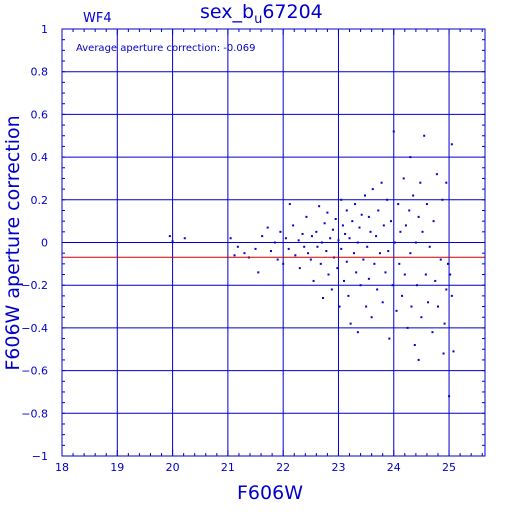 Image resolution: width=512 pixels, height=512 pixels. What do you see at coordinates (40, 456) in the screenshot?
I see `y-tick-label: −1` at bounding box center [40, 456].